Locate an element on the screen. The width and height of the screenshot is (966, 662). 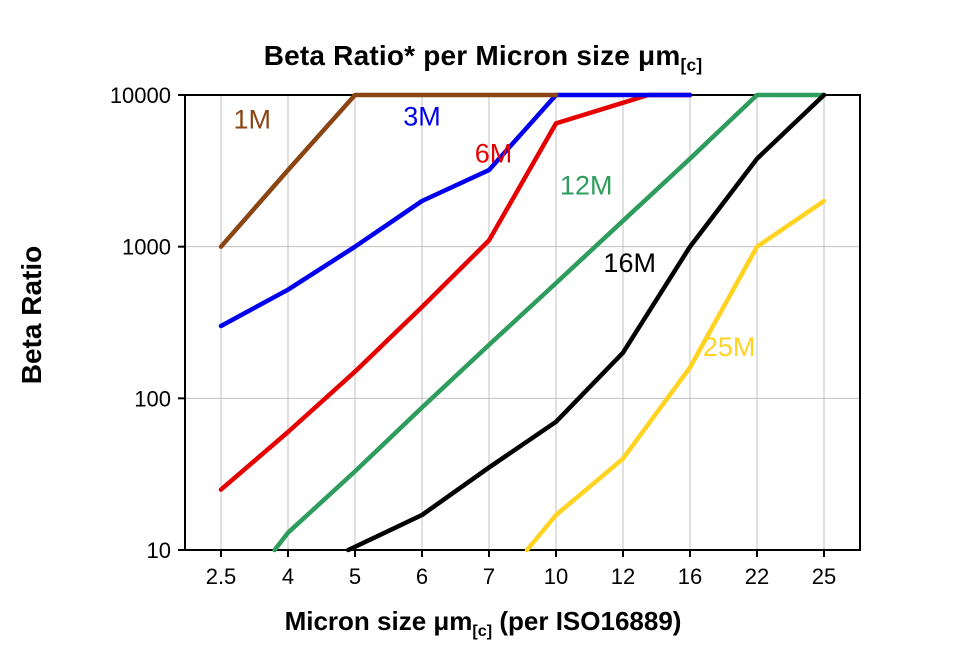
y-tick-label: 1000 is located at coordinates (146, 247).